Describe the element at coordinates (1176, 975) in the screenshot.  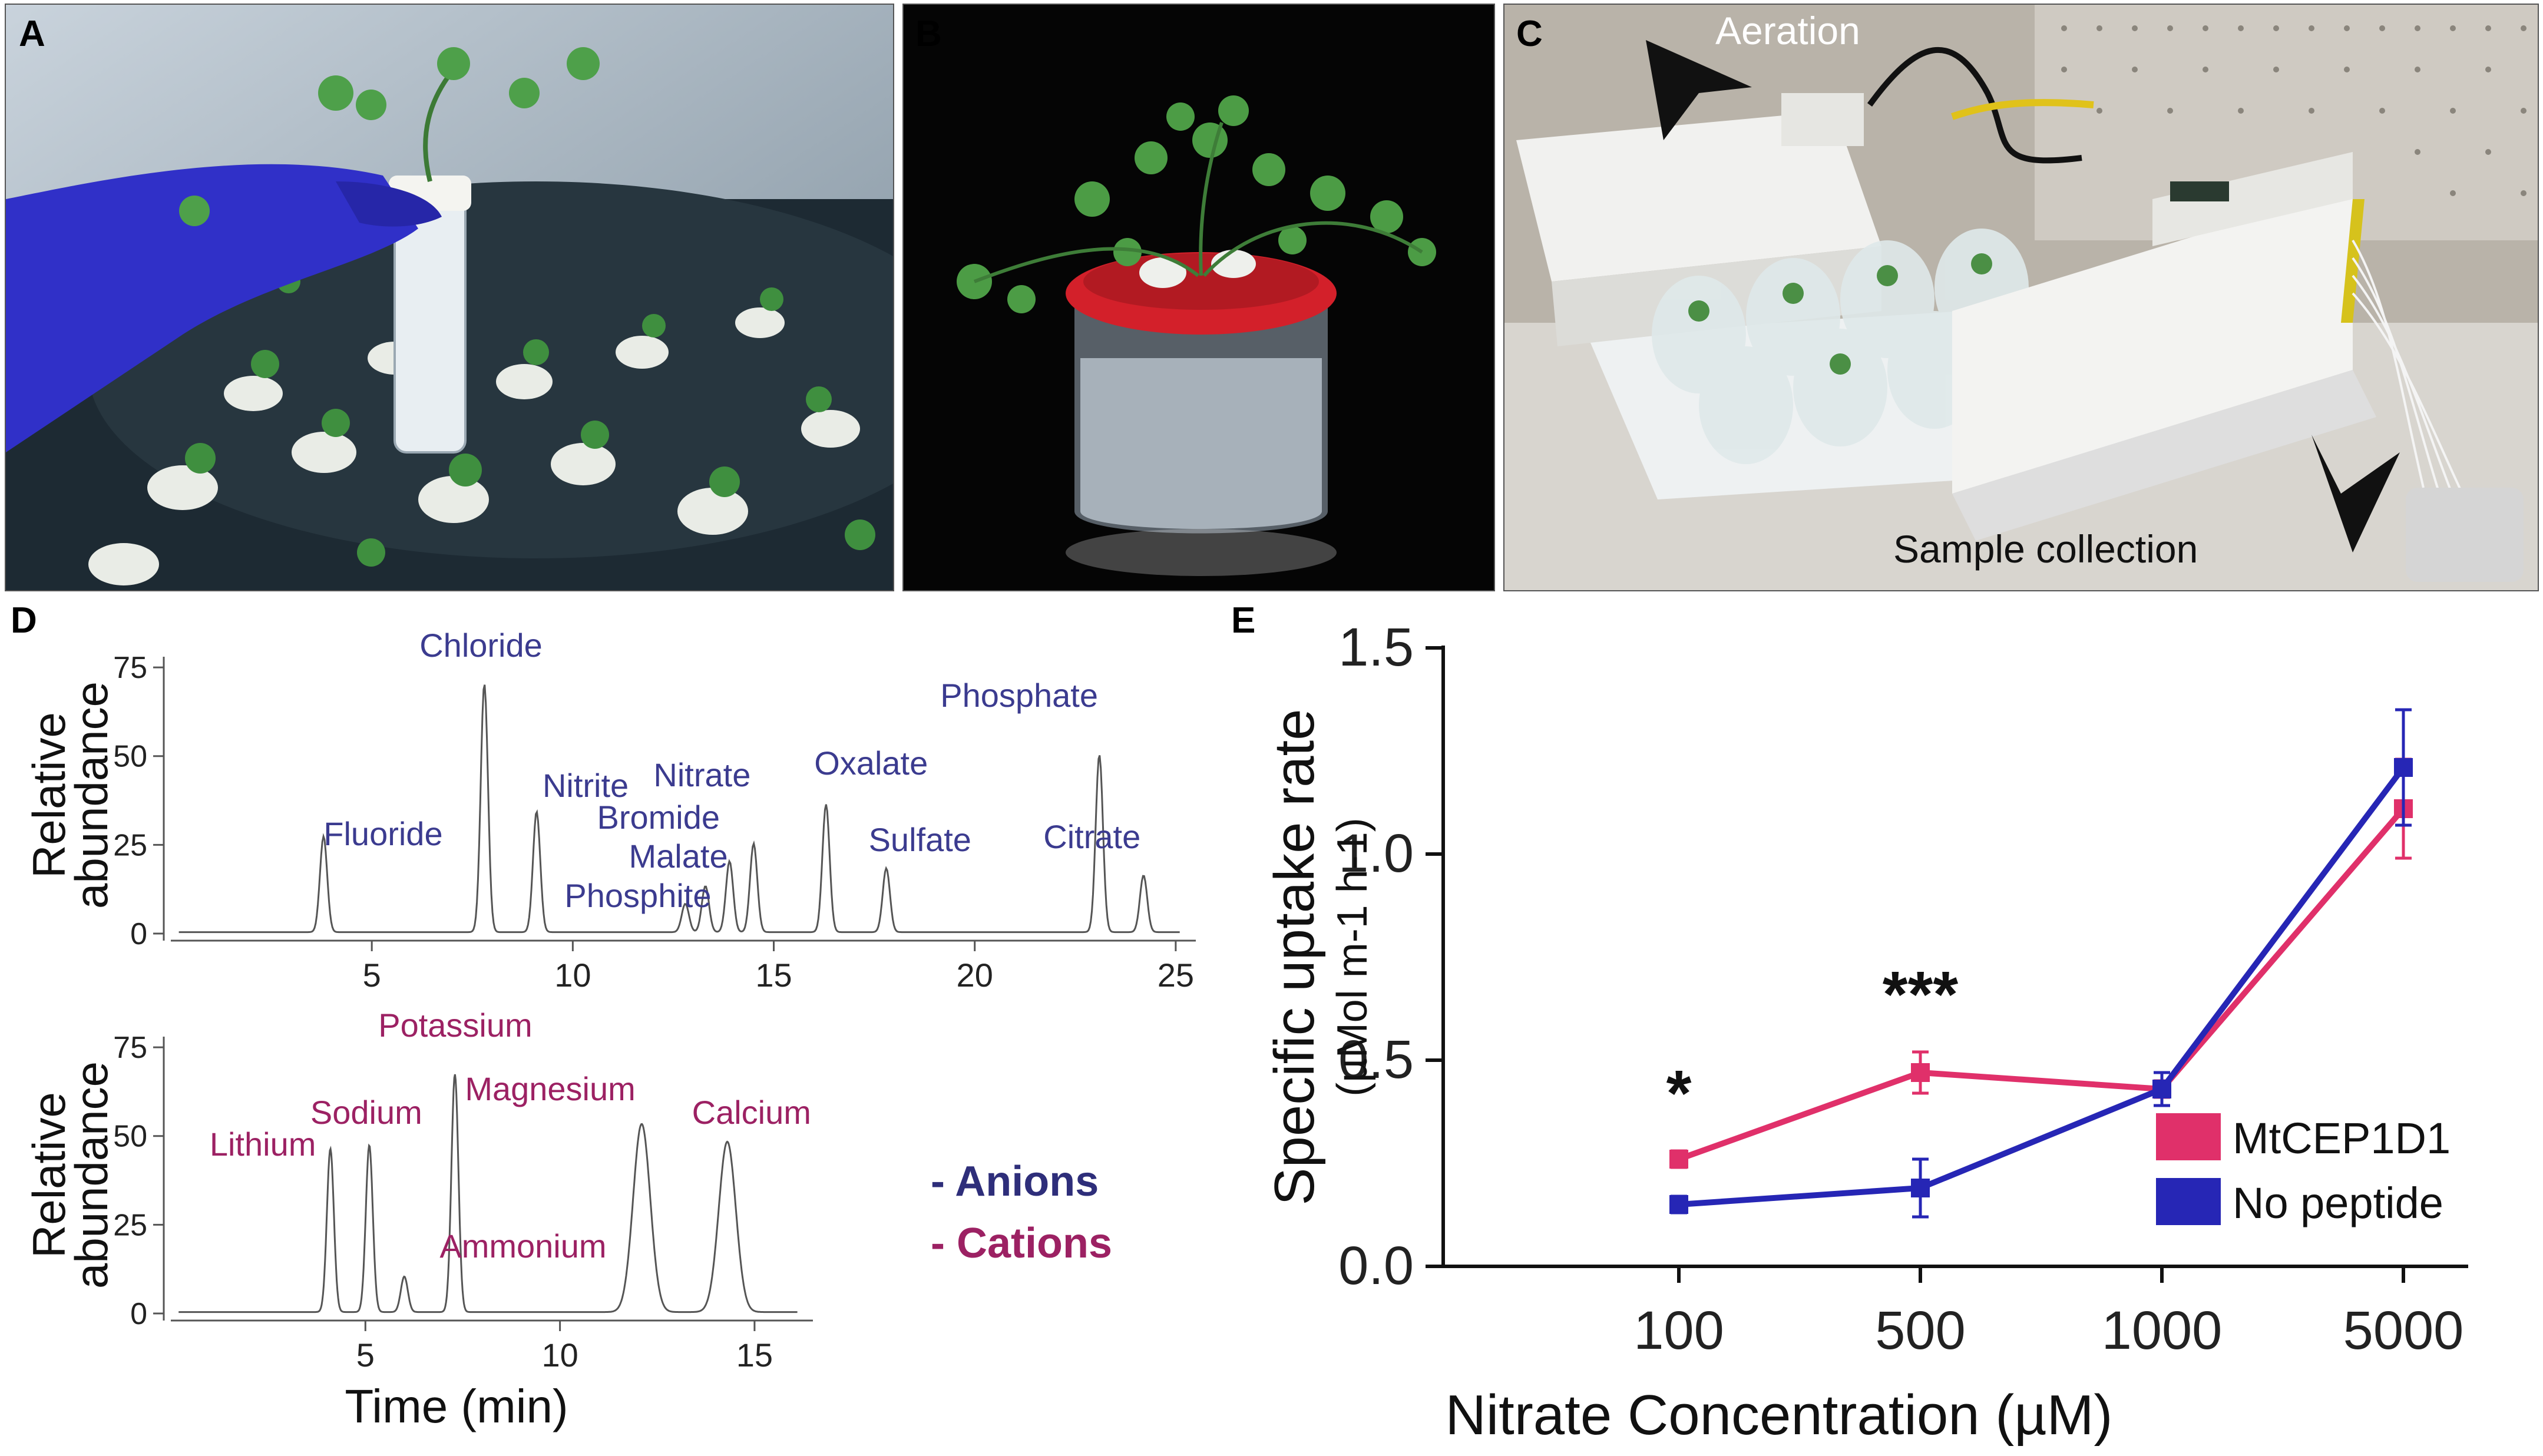
I see `chart-anions-x-tick-label: 25` at that location.